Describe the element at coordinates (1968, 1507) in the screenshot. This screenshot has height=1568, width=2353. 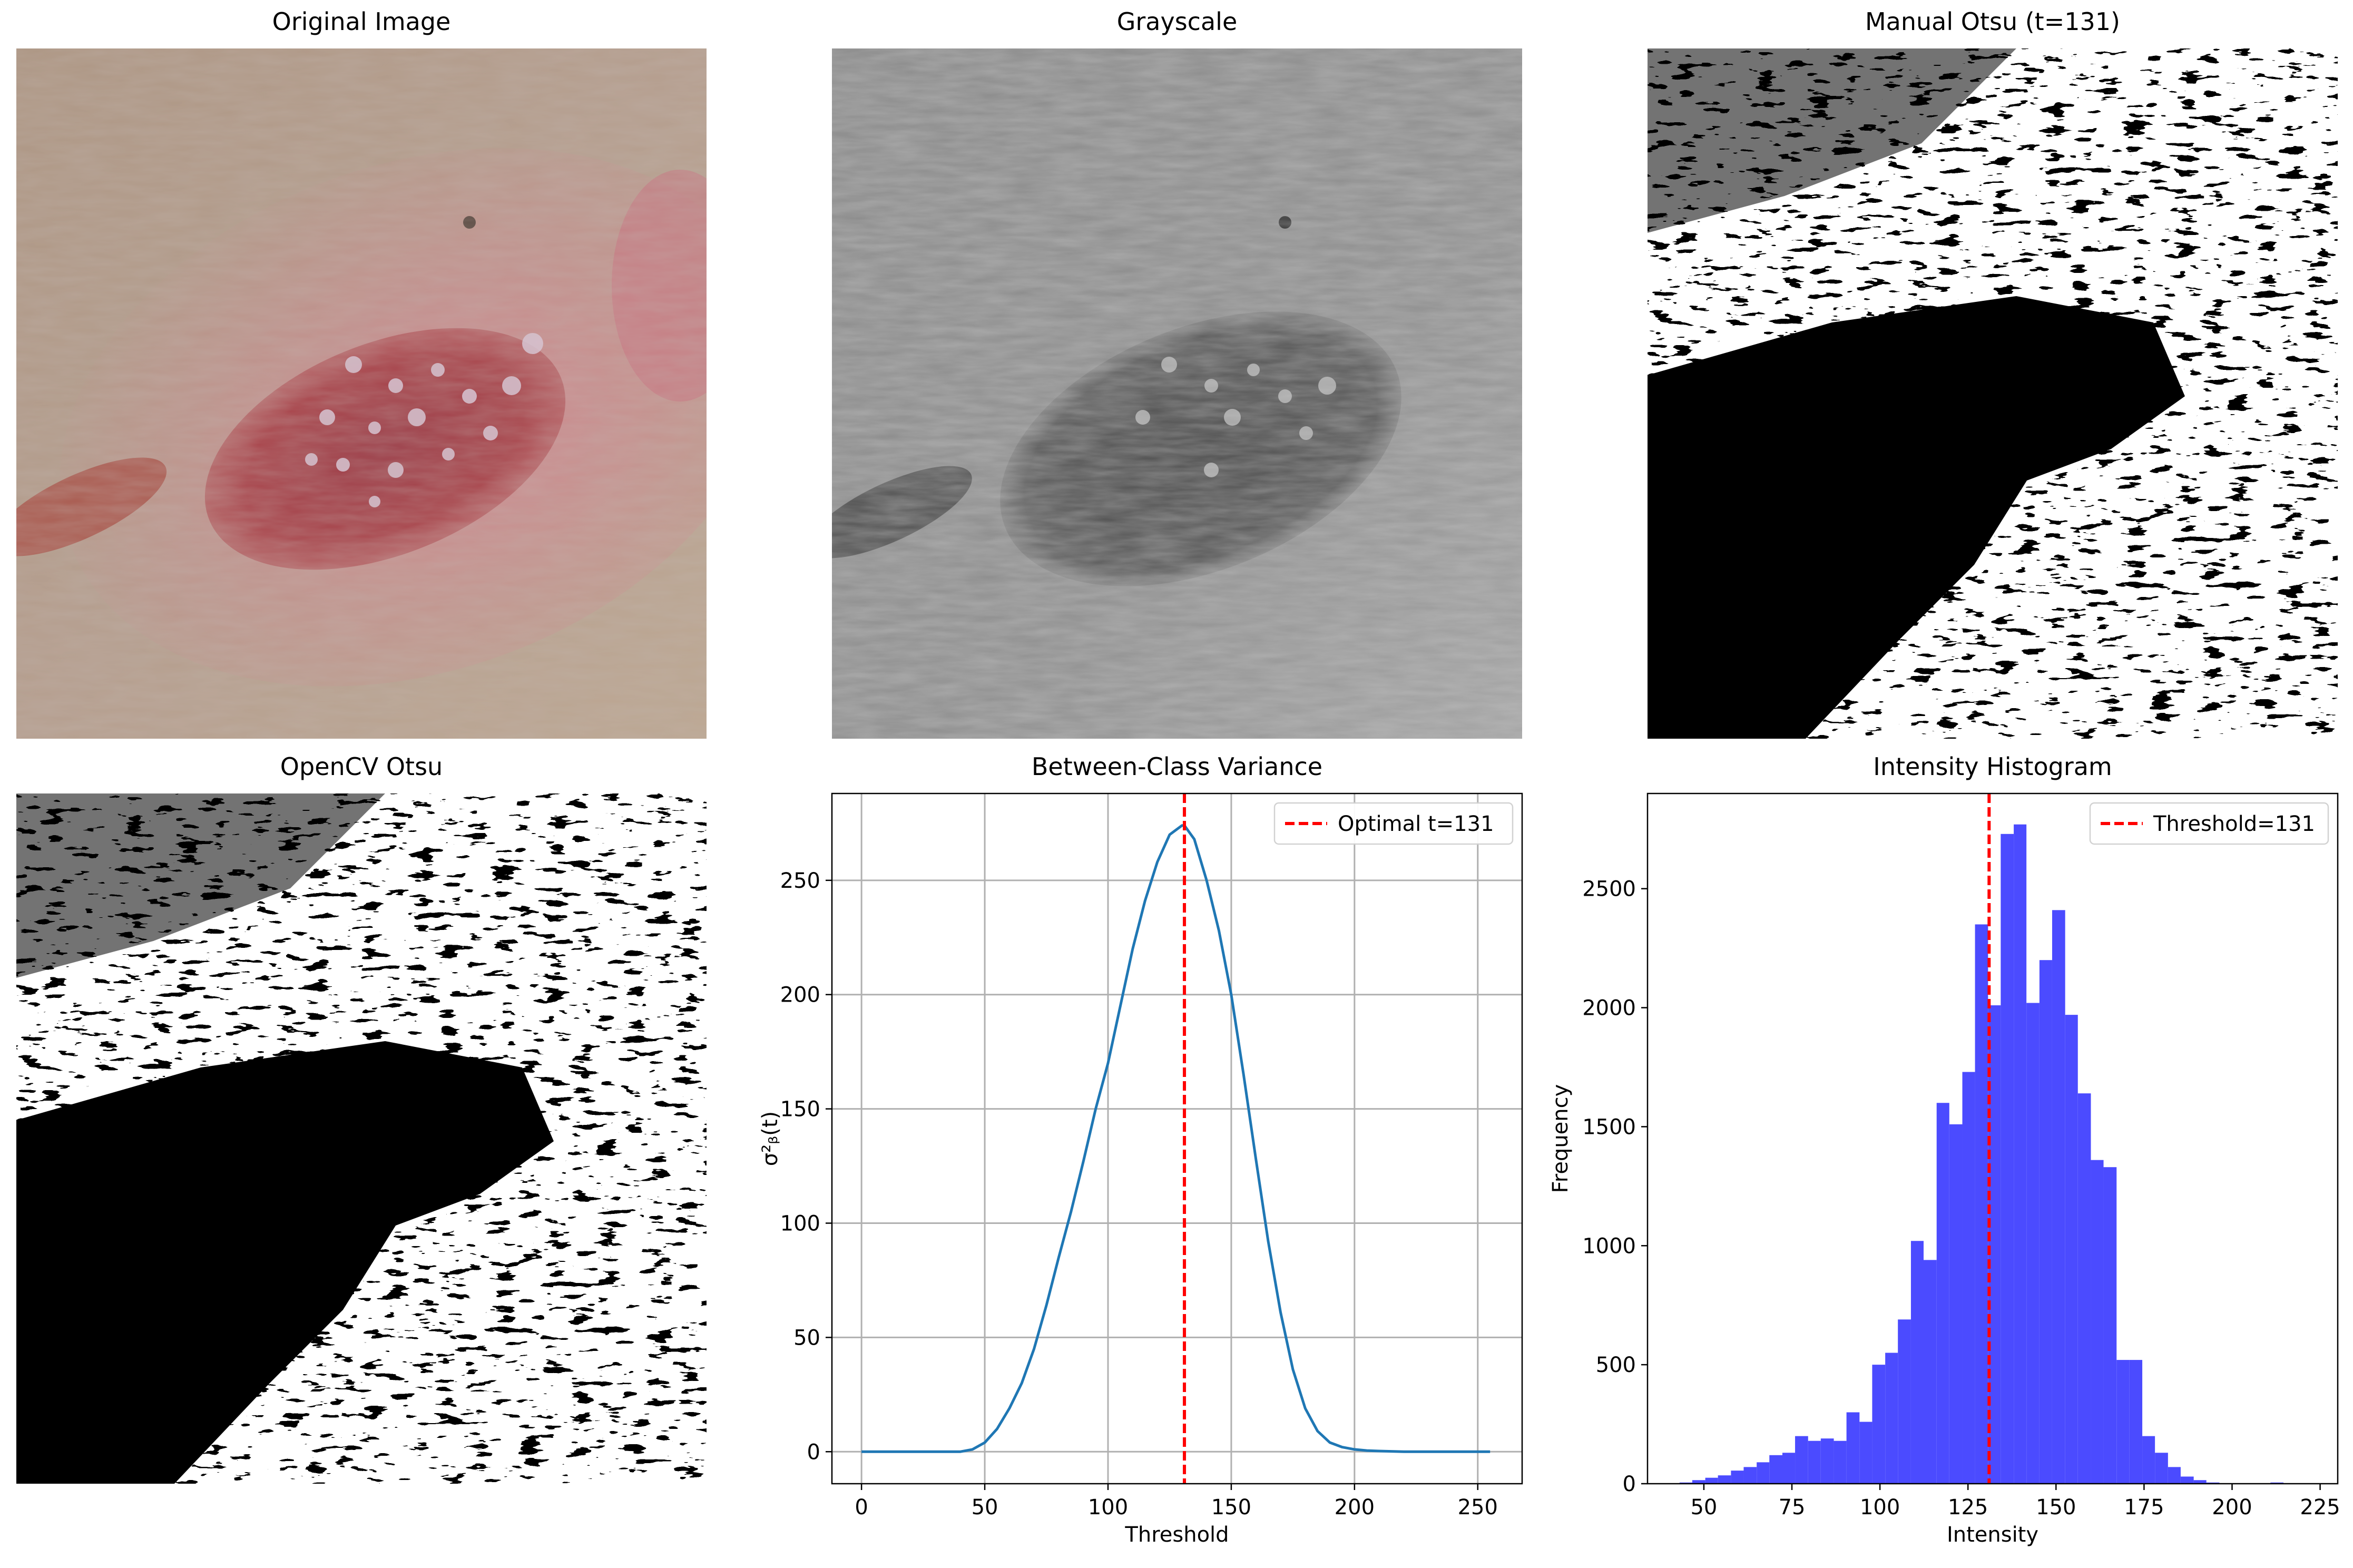
I see `histogram-x-tick-label-3: 125` at that location.